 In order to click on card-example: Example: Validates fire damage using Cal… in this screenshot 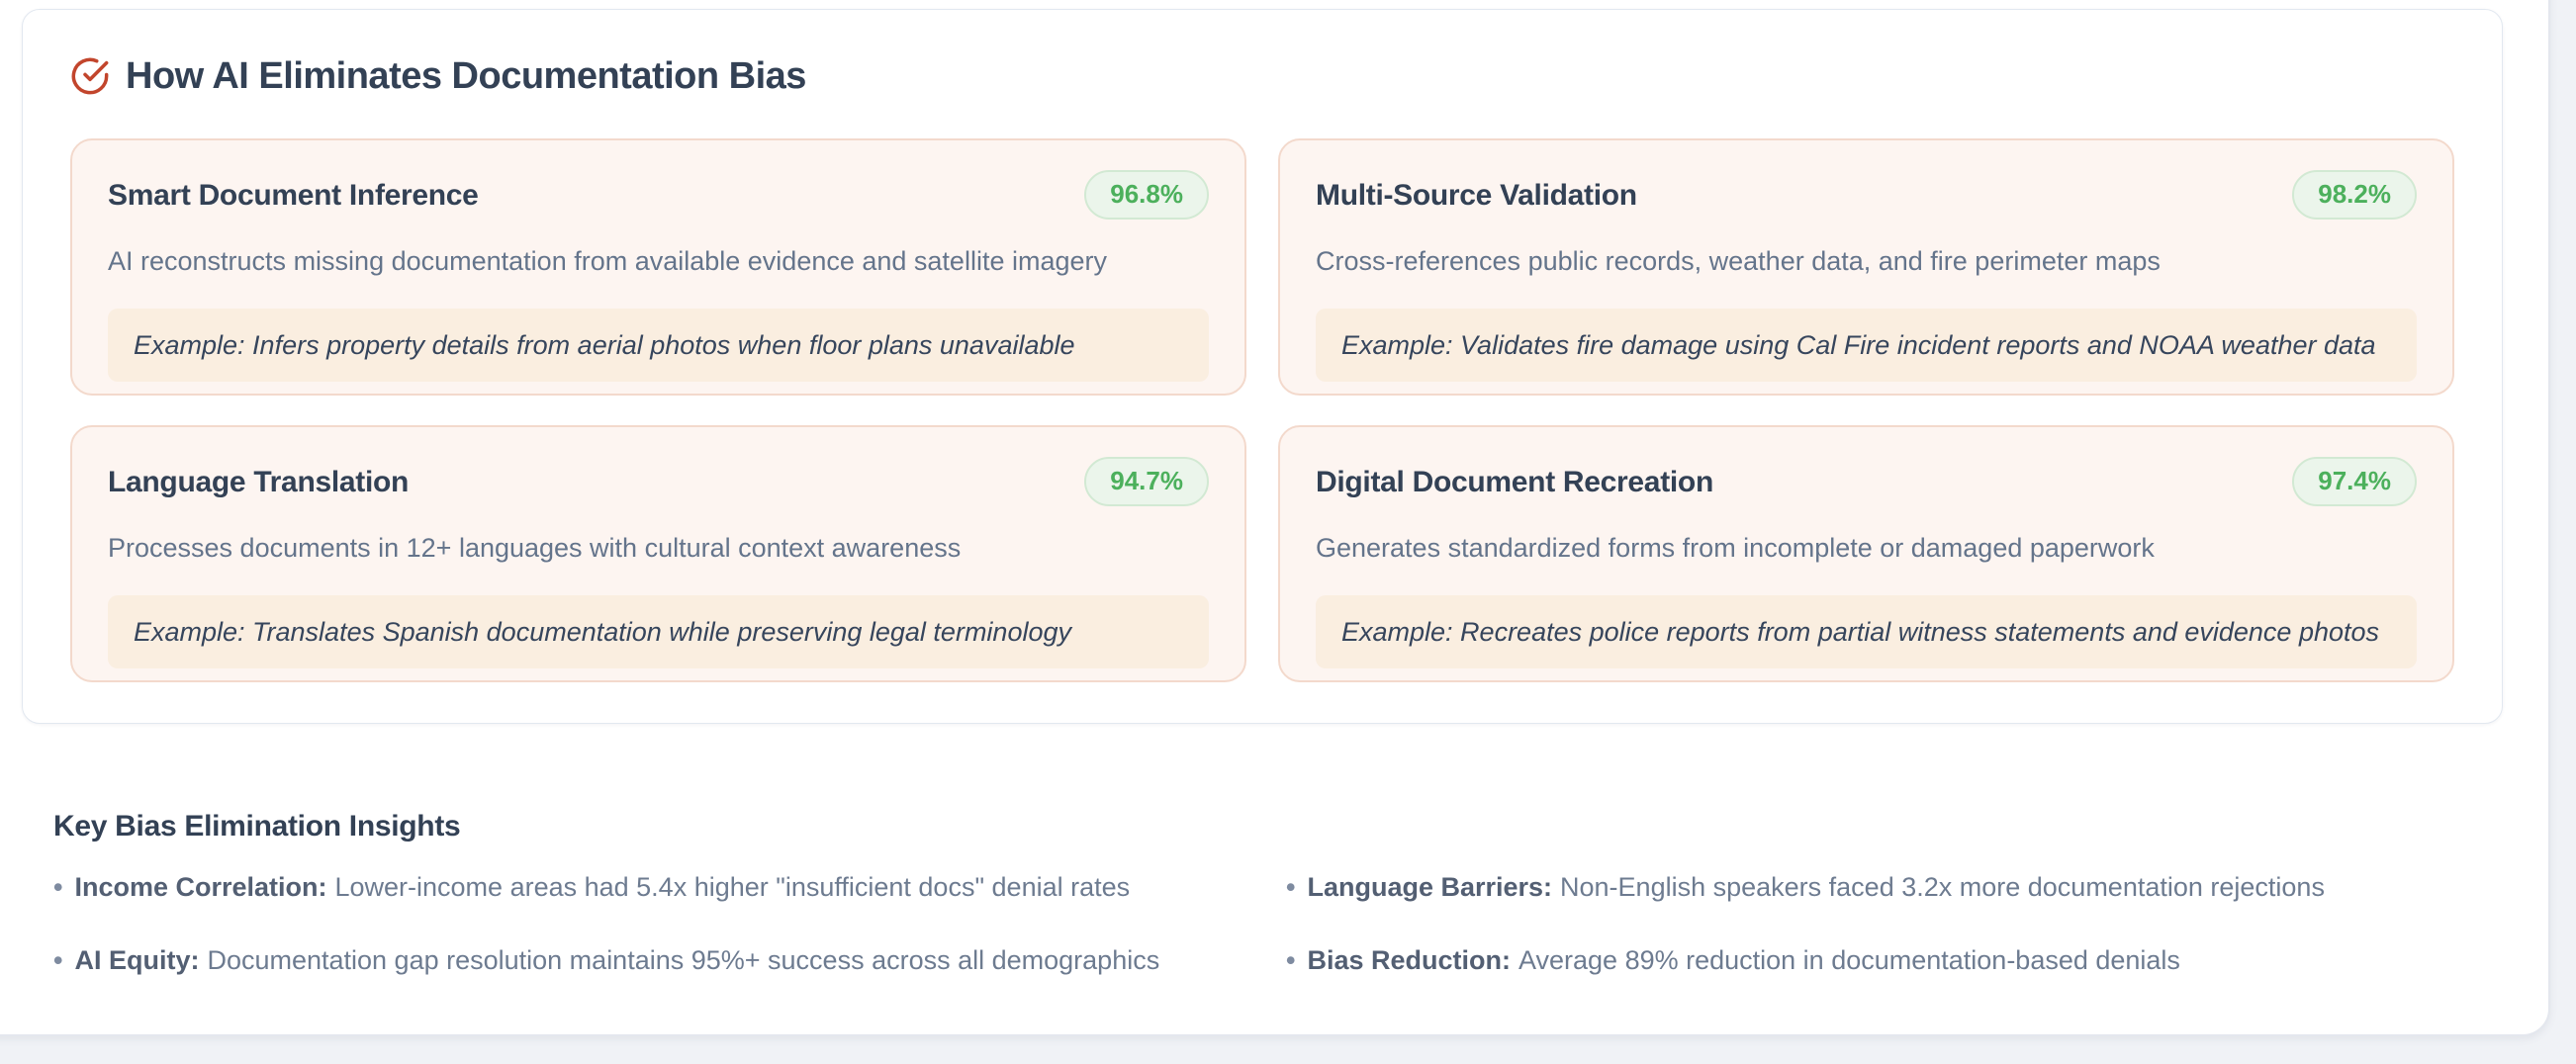, I will do `click(1867, 345)`.